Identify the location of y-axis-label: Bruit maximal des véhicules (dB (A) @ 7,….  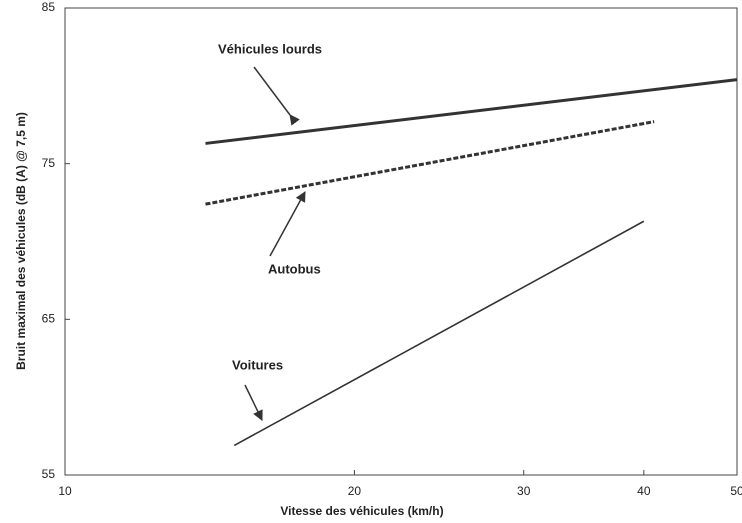
(21, 241).